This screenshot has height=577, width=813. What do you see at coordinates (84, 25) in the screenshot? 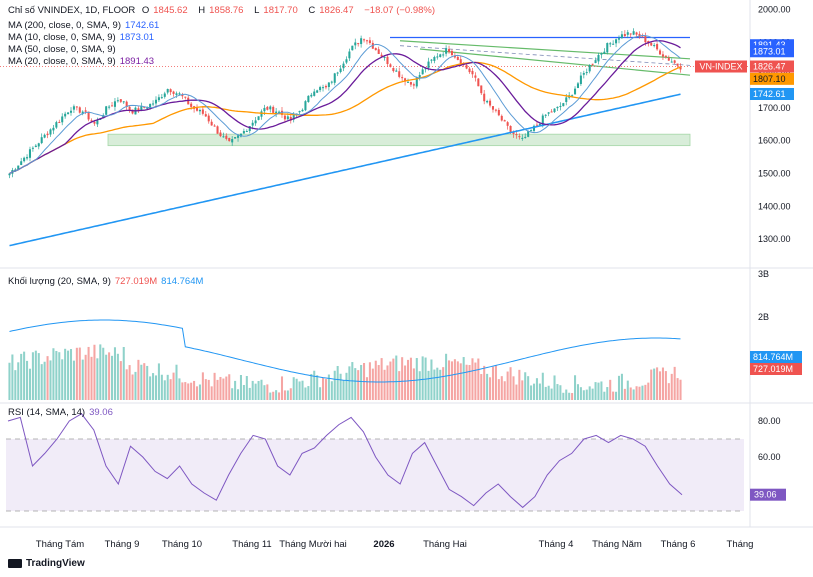
I see `ma-legend-200: MA (200, close, 0, SMA, 9) 1742.61` at bounding box center [84, 25].